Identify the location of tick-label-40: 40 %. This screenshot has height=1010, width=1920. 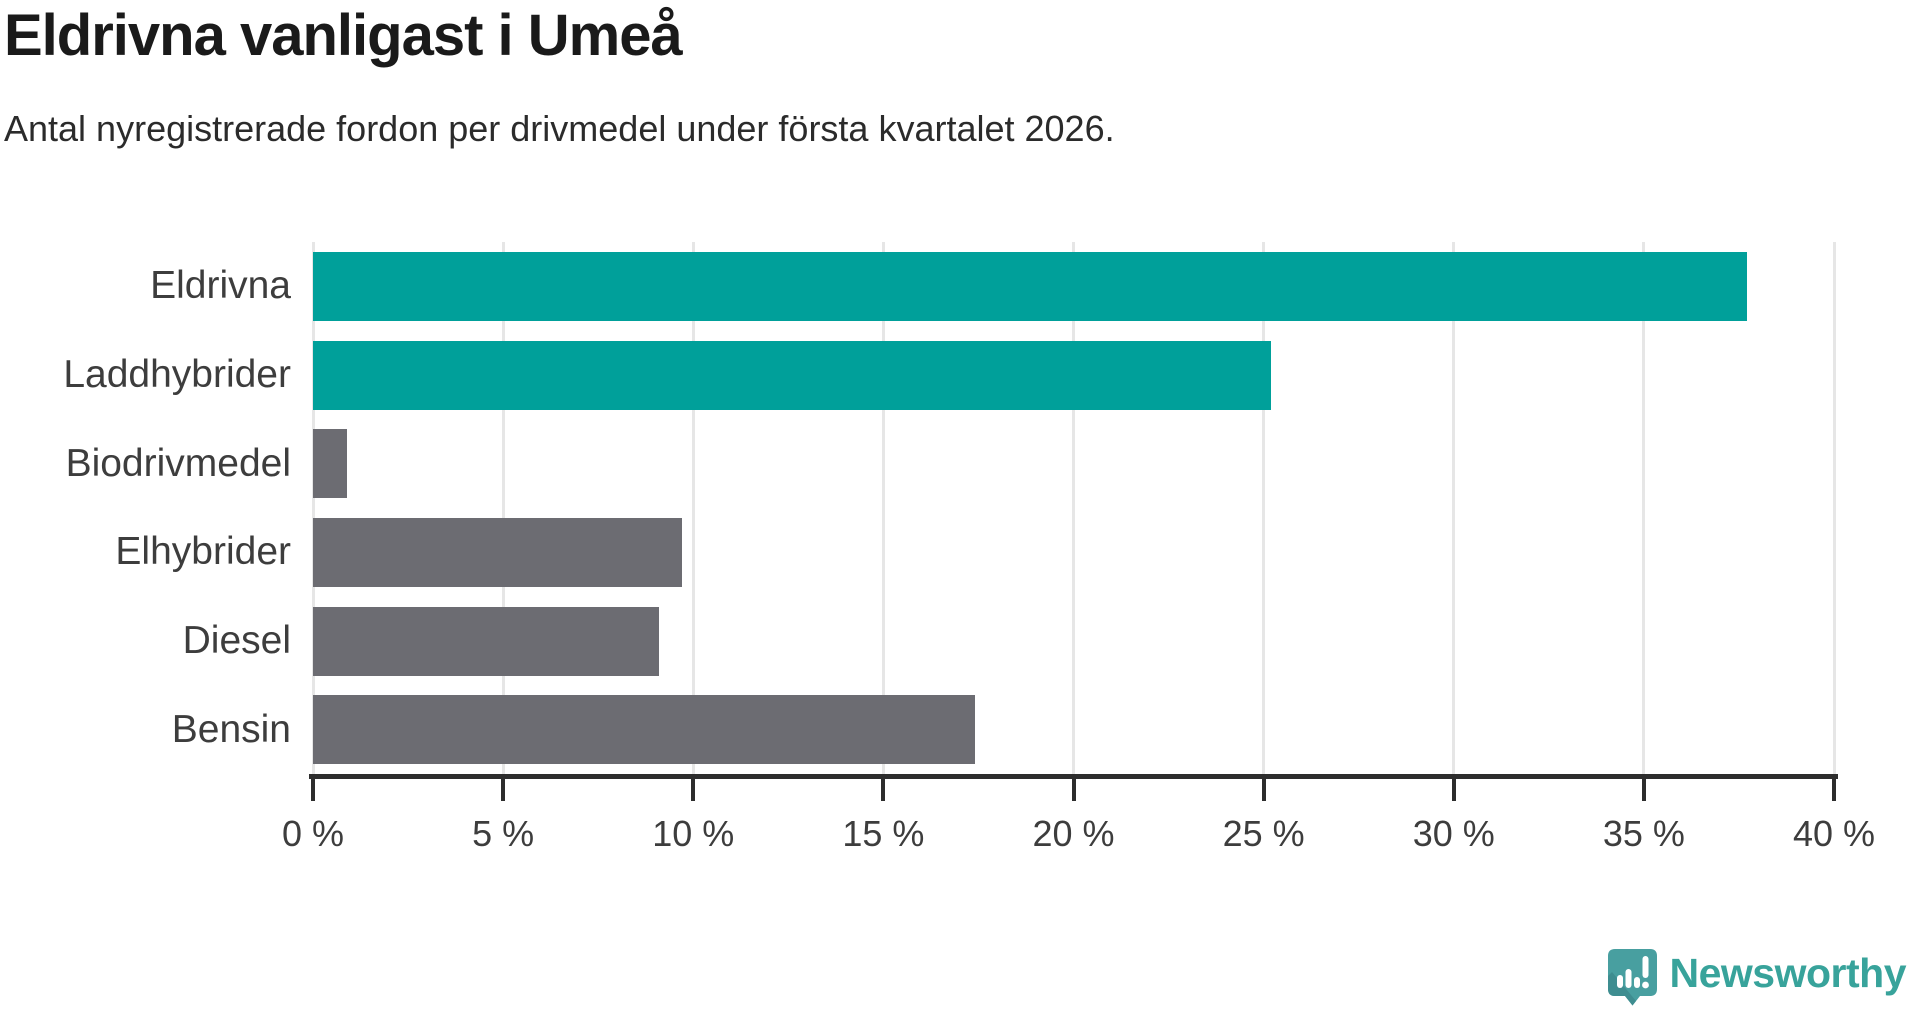
(1834, 833).